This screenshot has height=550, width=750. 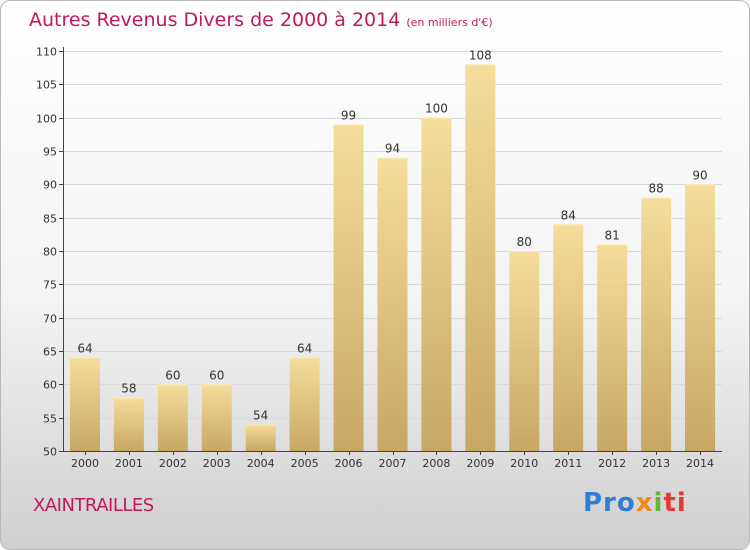 I want to click on bar-2005, so click(x=304, y=404).